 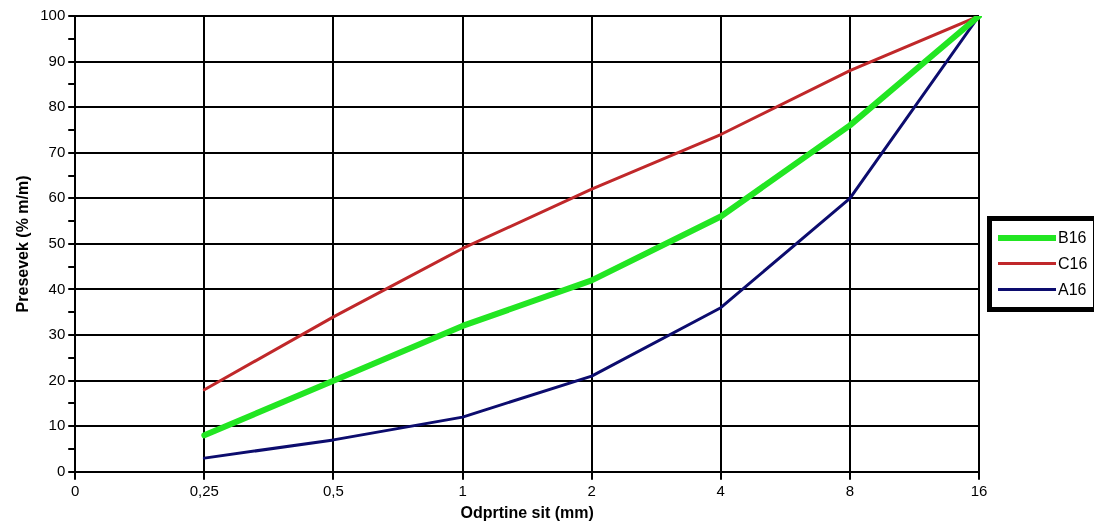 I want to click on x-tick-label: 8, so click(x=850, y=490).